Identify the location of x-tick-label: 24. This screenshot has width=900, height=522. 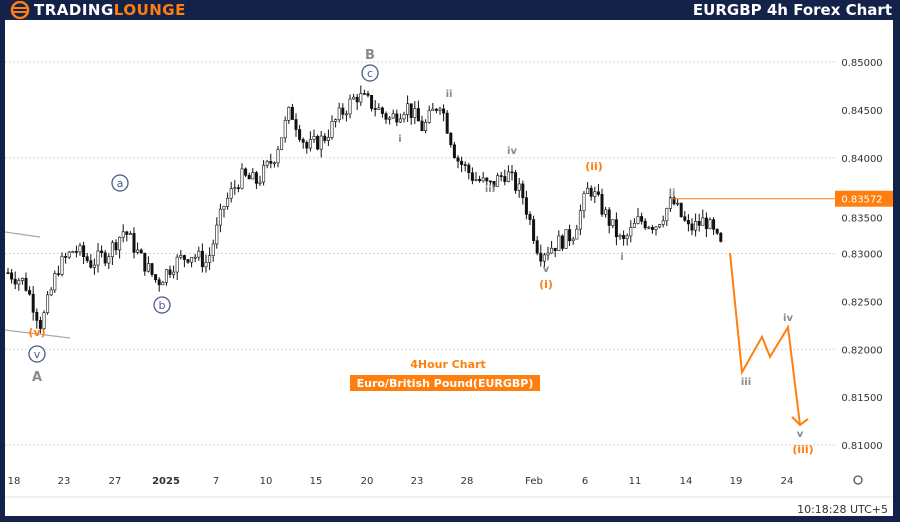
(787, 481).